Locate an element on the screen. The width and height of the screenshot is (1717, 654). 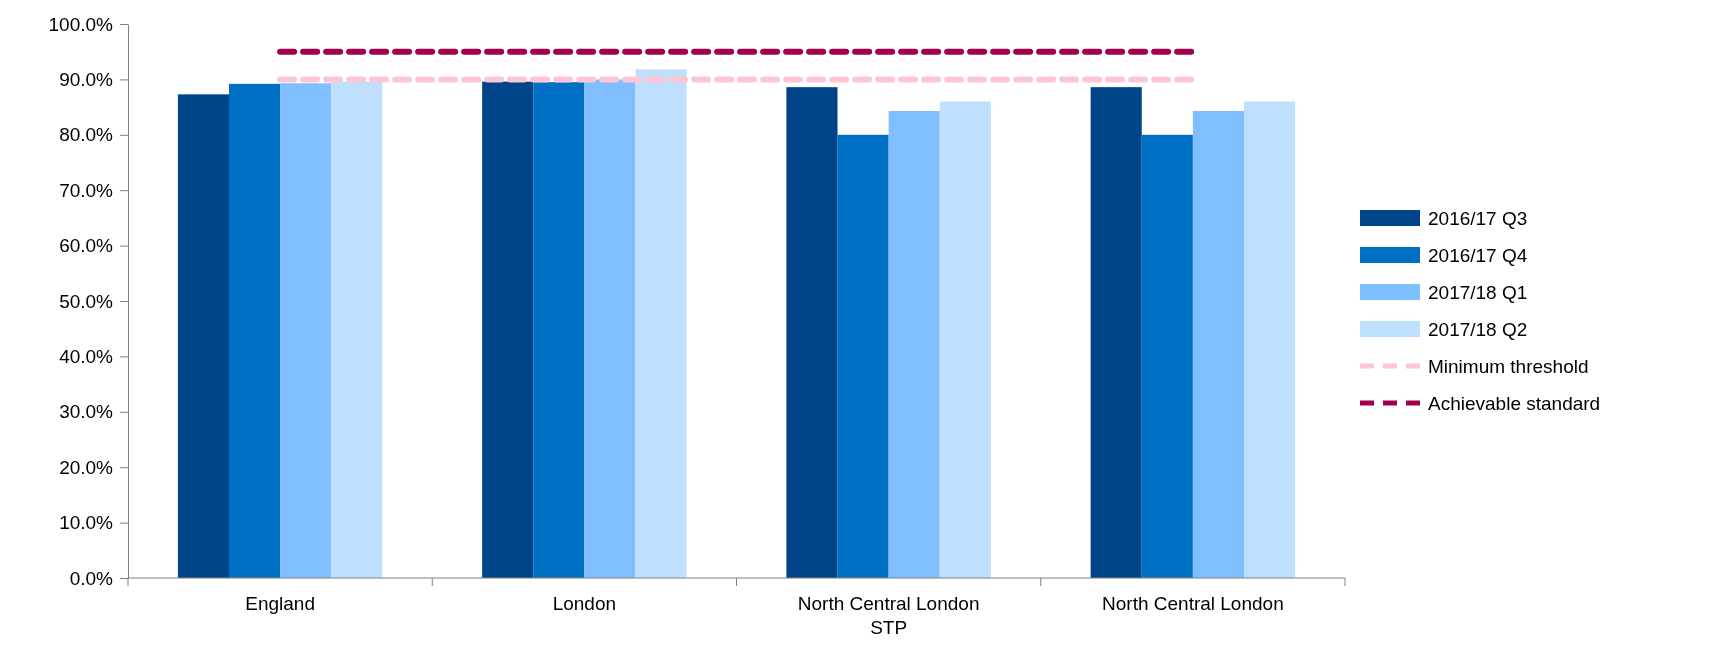
y-tick-label: 10.0% is located at coordinates (86, 523).